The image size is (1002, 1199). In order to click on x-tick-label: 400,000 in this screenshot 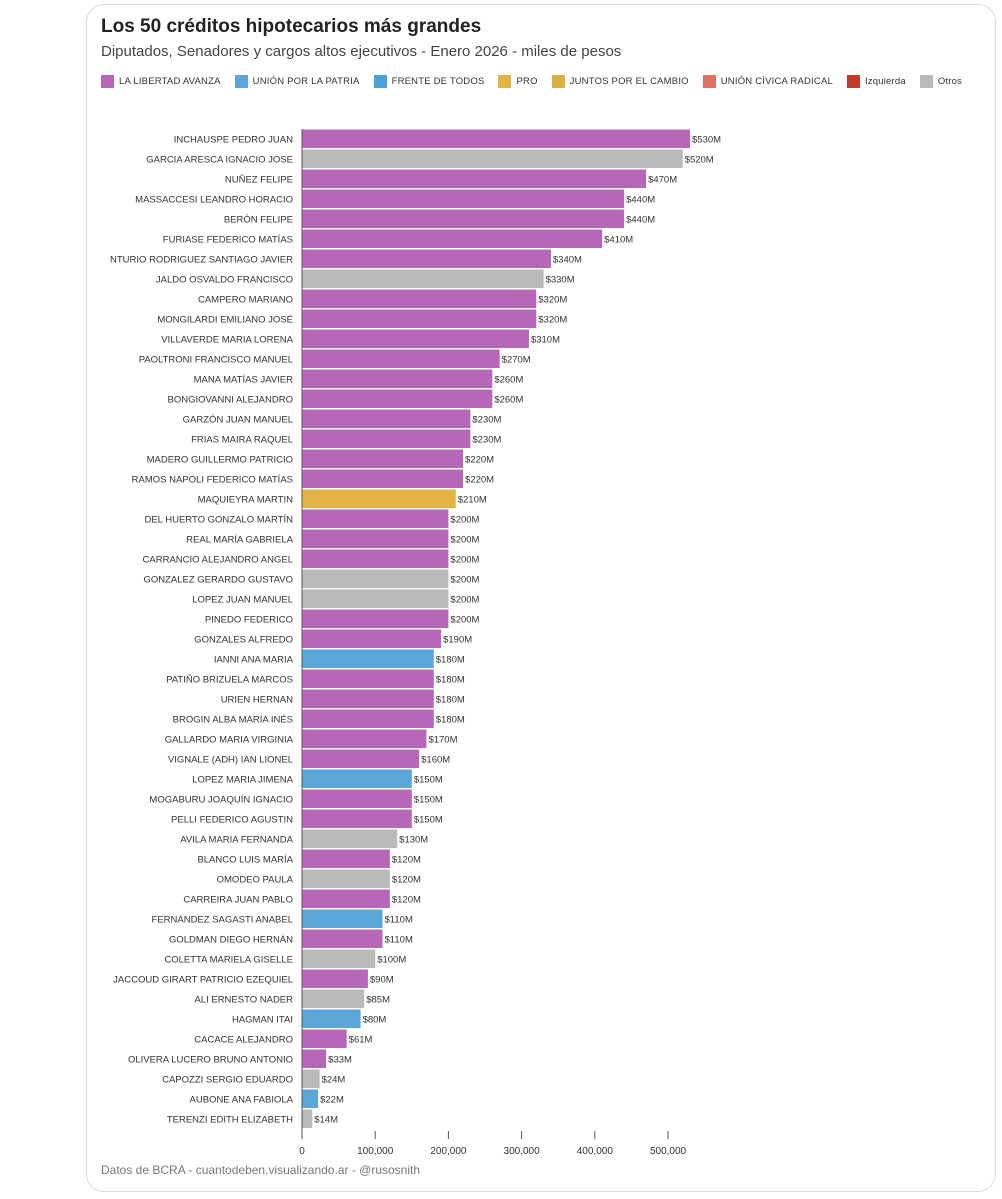, I will do `click(595, 1151)`.